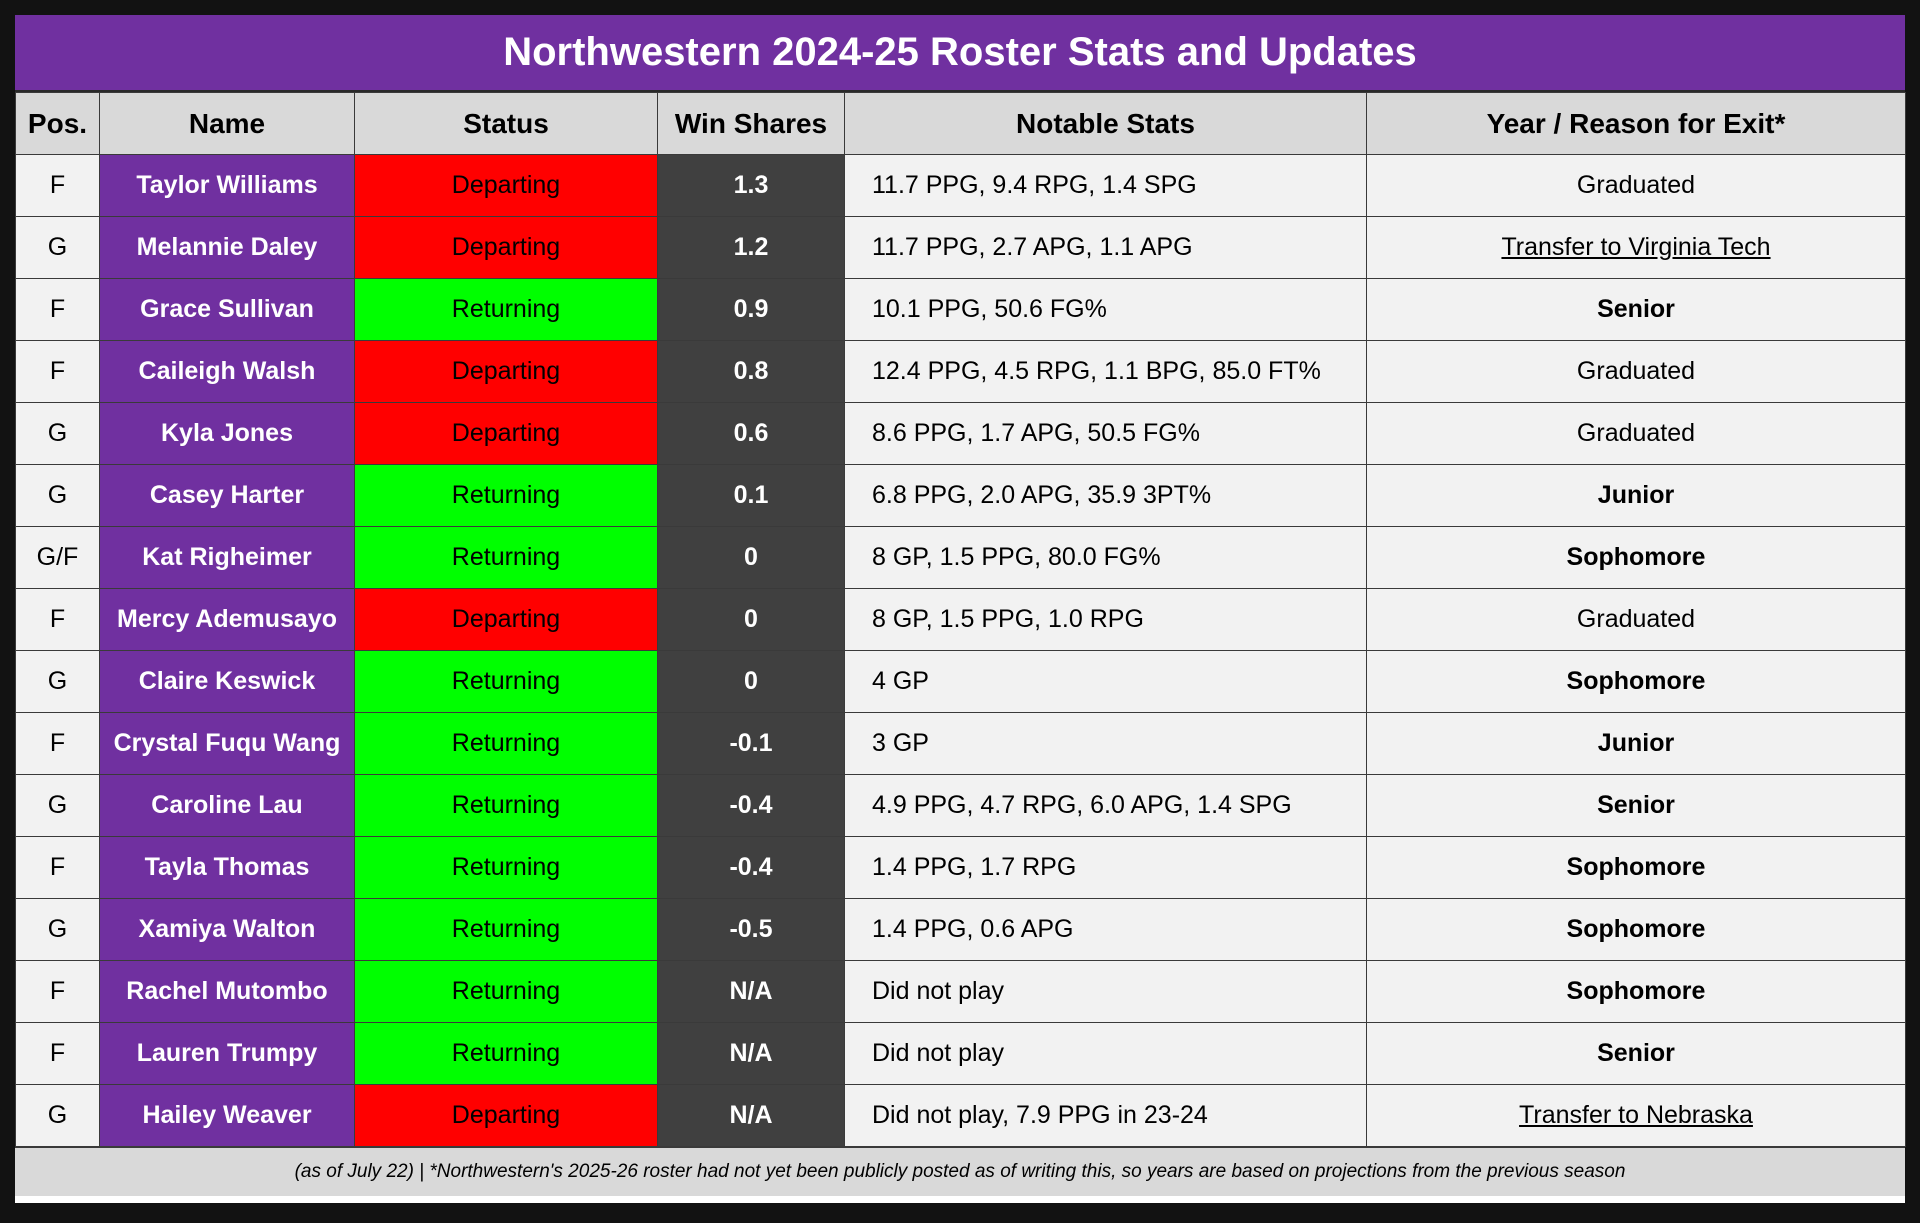 This screenshot has height=1223, width=1920. Describe the element at coordinates (227, 185) in the screenshot. I see `player-name-cell: Taylor Williams` at that location.